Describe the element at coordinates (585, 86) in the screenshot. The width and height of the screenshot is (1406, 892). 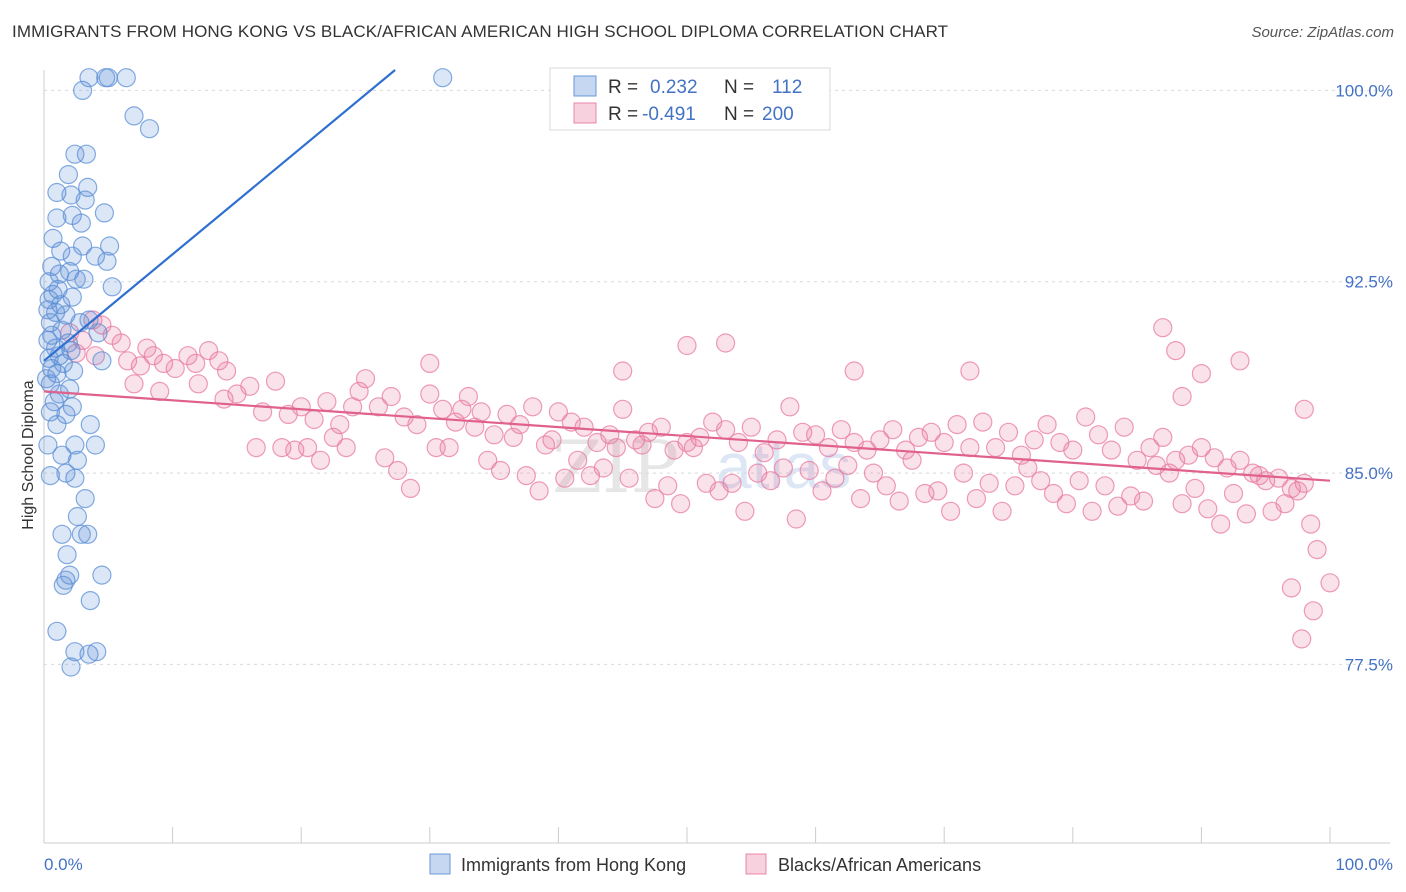
I see `legend-swatch-hong-kong` at that location.